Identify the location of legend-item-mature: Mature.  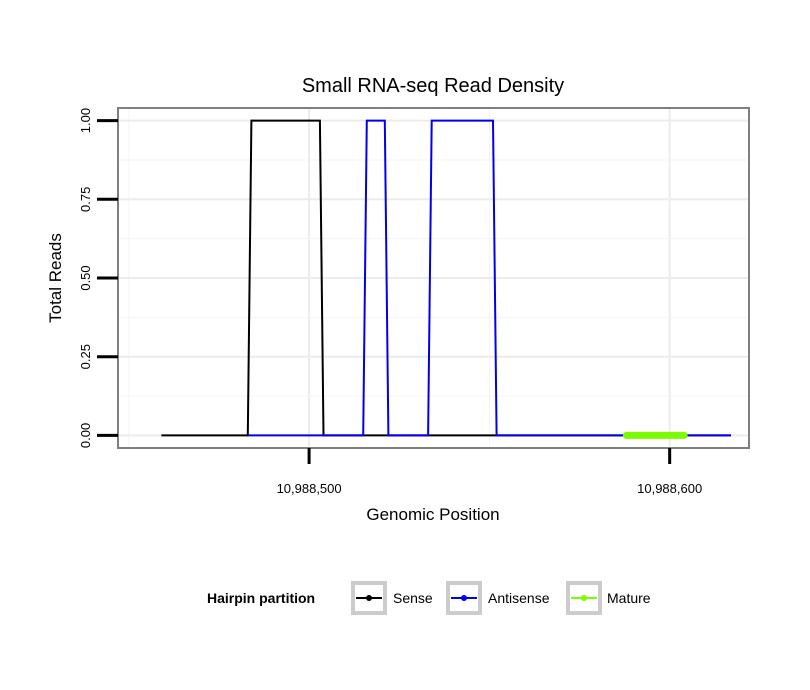
(608, 598).